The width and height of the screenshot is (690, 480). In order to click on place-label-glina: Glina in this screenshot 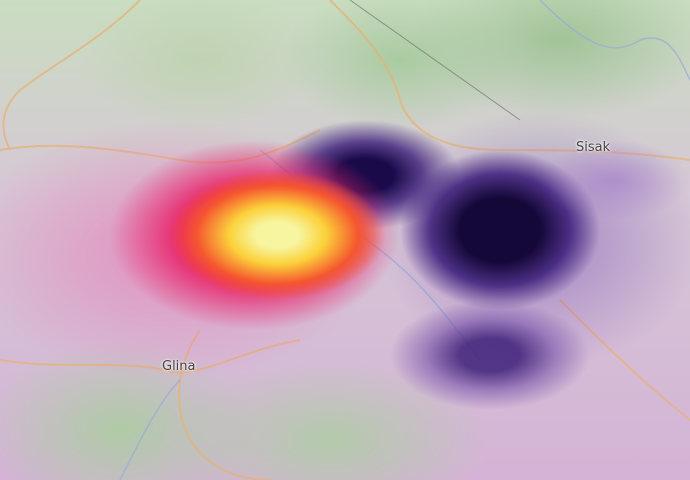, I will do `click(179, 366)`.